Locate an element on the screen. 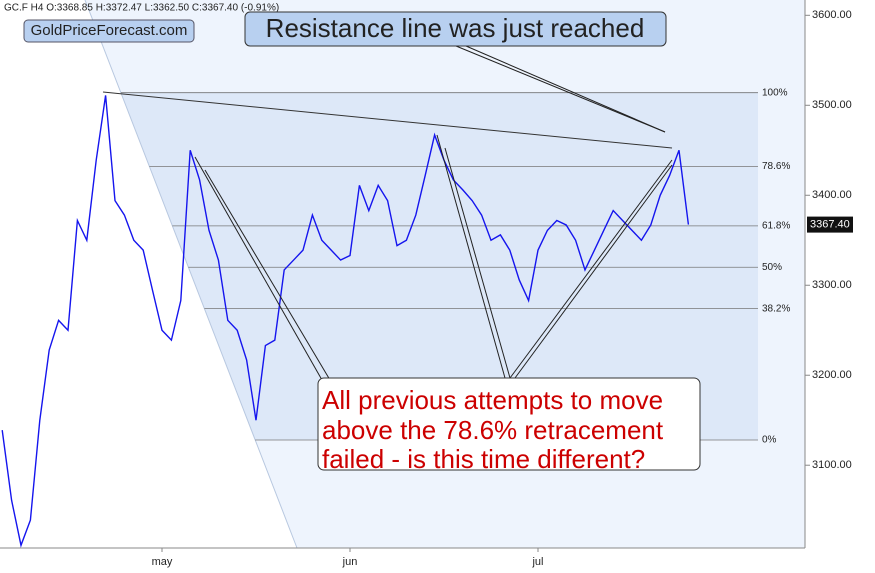 This screenshot has width=875, height=573. level-label: 0% is located at coordinates (769, 440).